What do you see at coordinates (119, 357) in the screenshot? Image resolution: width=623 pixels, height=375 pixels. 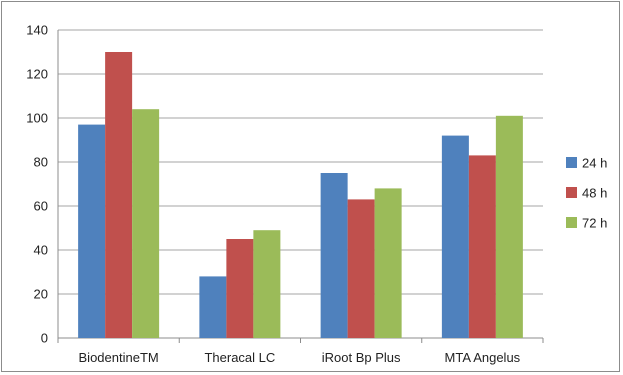 I see `x-tick-label: BiodentineTM` at bounding box center [119, 357].